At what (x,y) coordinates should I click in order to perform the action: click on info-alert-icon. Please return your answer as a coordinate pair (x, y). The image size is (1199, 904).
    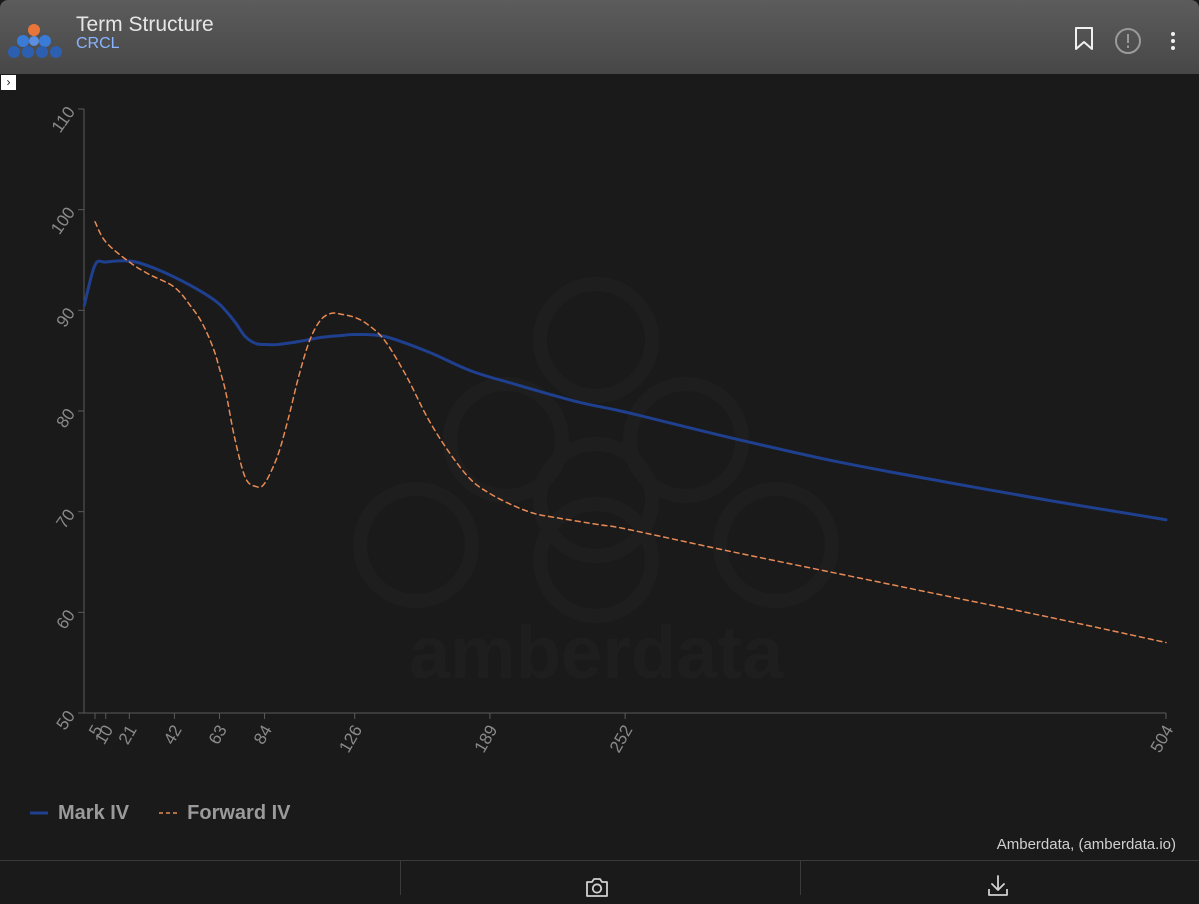
    Looking at the image, I should click on (1128, 41).